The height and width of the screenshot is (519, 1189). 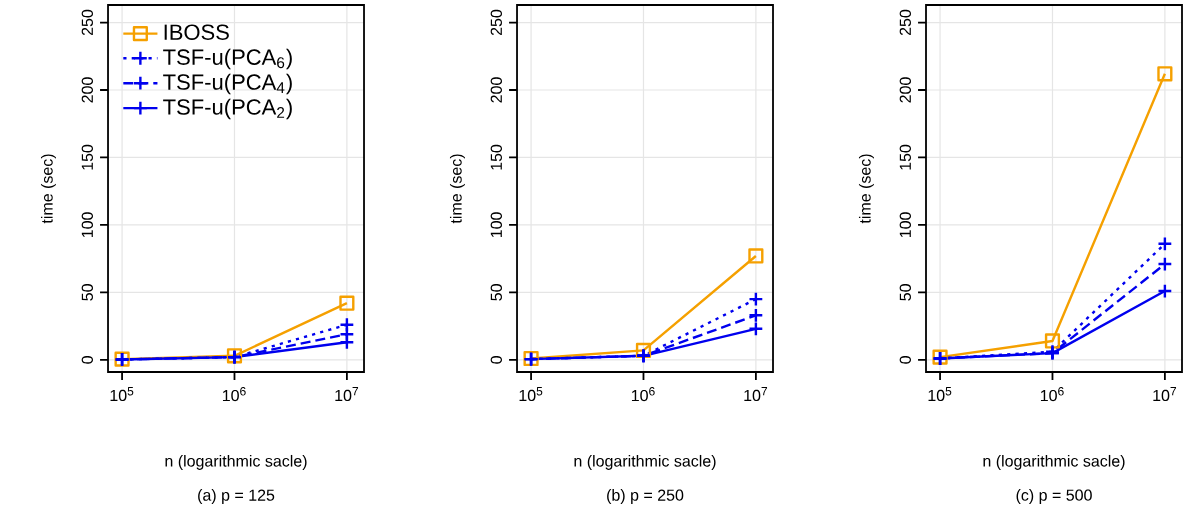 What do you see at coordinates (1054, 496) in the screenshot?
I see `text: (c) p = 500` at bounding box center [1054, 496].